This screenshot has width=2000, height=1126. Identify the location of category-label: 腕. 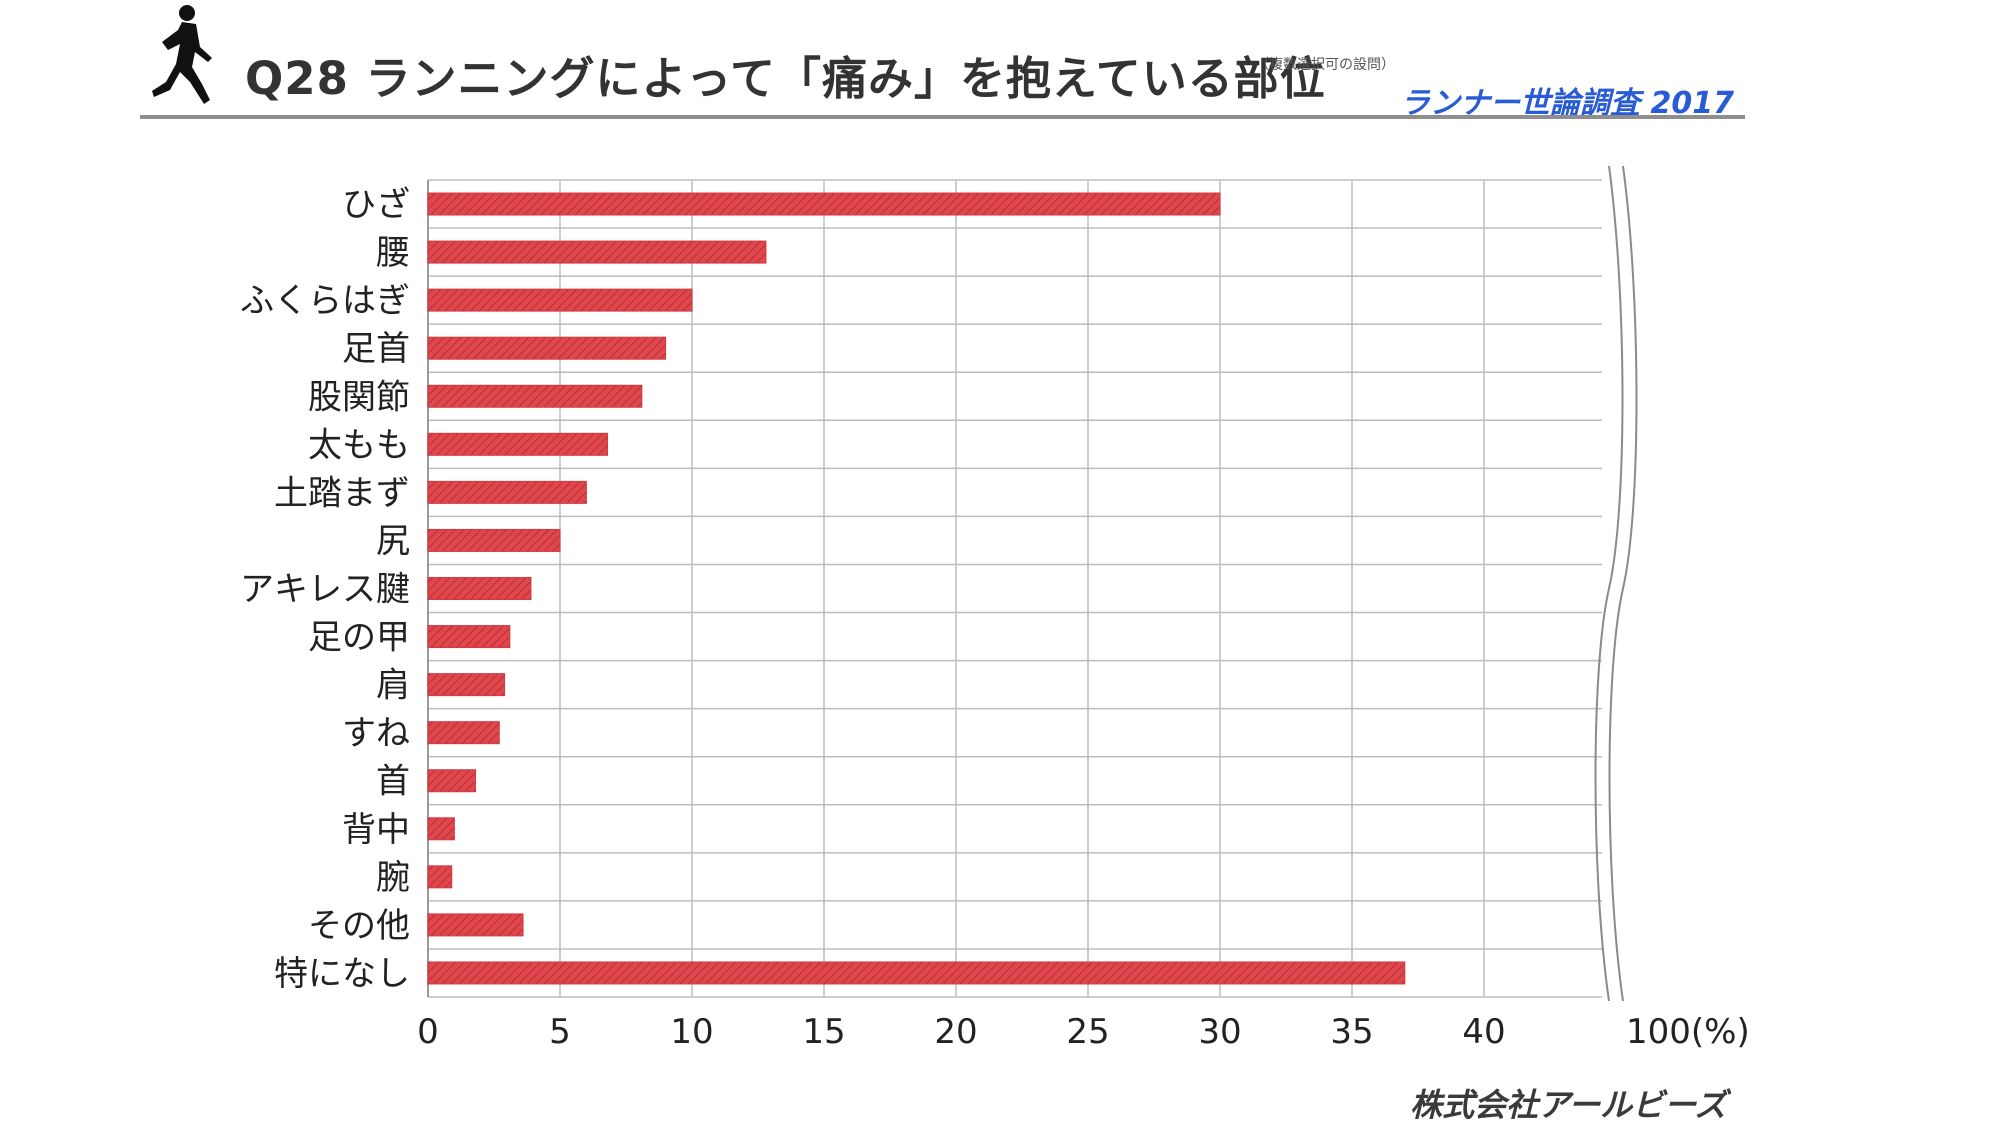
(393, 878).